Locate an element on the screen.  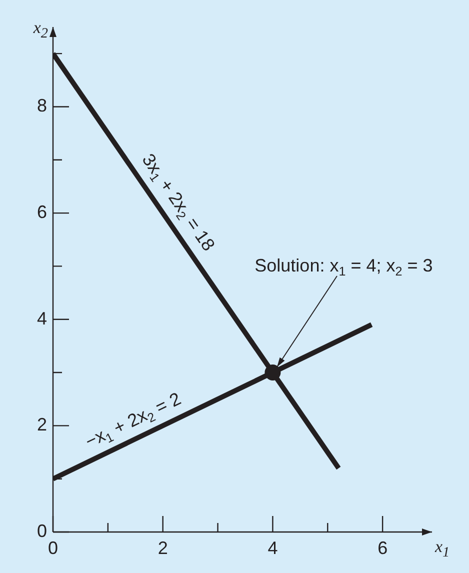
annotation: 3x1 + 2x2 = 18 is located at coordinates (178, 202).